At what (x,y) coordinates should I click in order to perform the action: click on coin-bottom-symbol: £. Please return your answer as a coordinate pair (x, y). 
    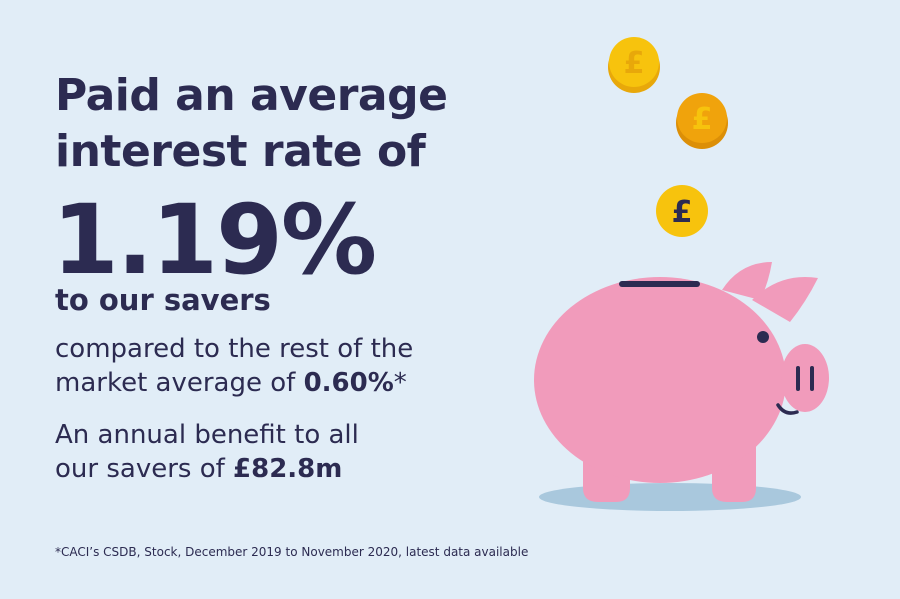
    Looking at the image, I should click on (682, 212).